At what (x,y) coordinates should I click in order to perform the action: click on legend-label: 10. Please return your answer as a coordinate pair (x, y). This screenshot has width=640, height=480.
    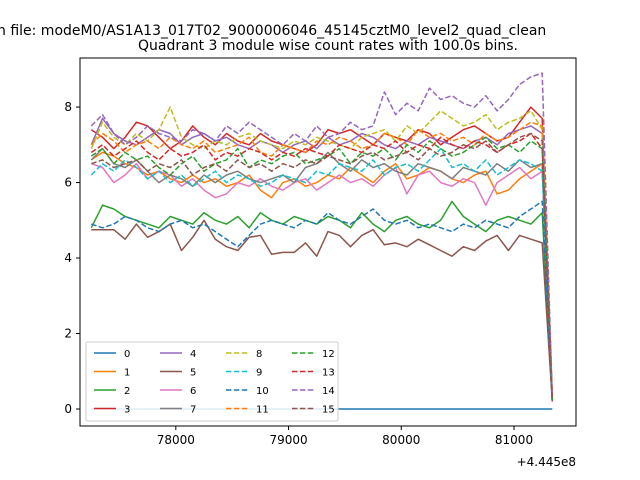
    Looking at the image, I should click on (262, 391).